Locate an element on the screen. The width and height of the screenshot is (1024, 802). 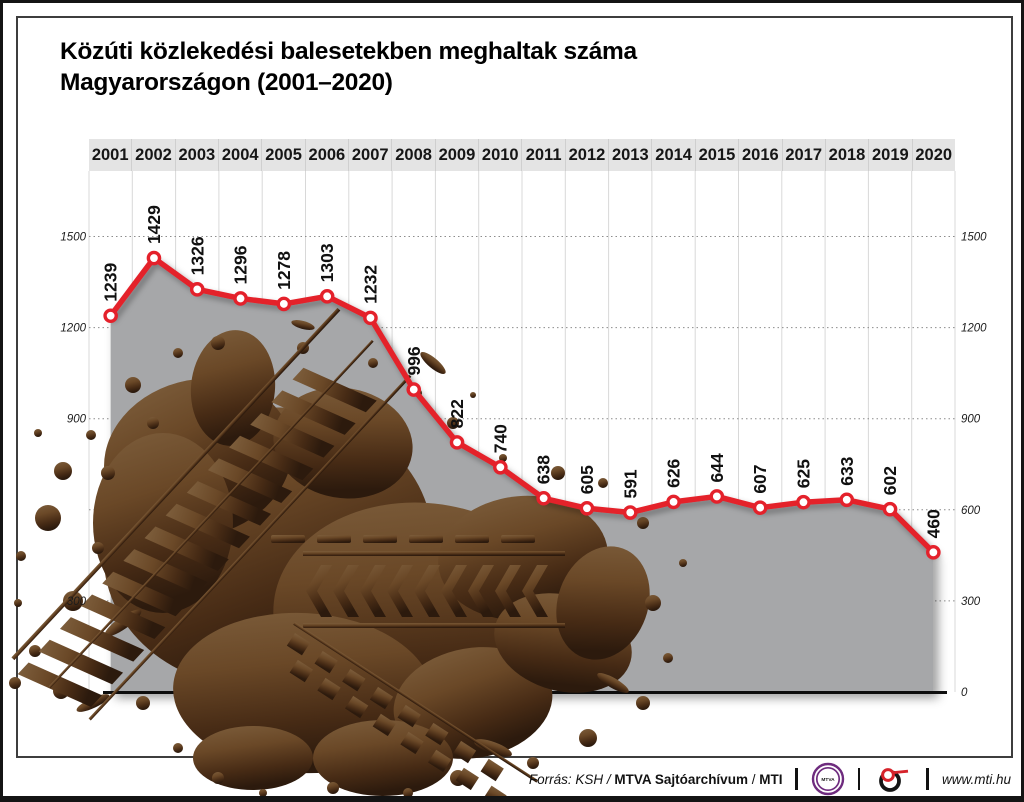
year-label: 2011 is located at coordinates (542, 155).